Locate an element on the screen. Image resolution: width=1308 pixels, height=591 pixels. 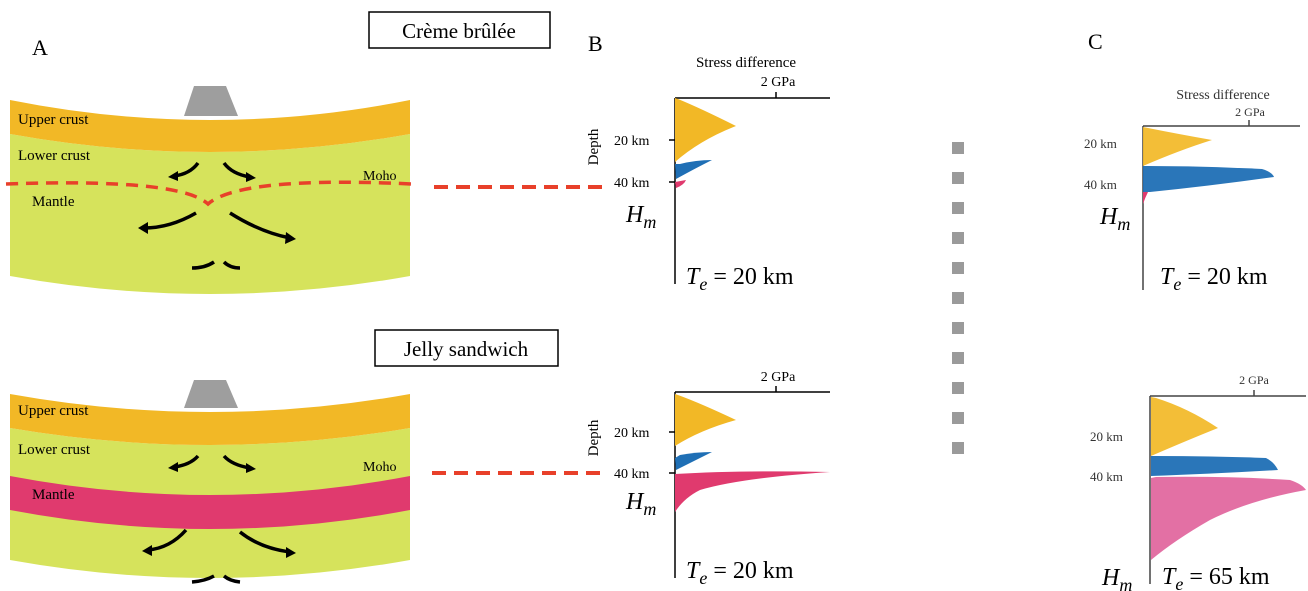
strength-profile-c-bottom: 2 GPa 20 km 40 km Hm Te = 65 km is located at coordinates (1198, 482).